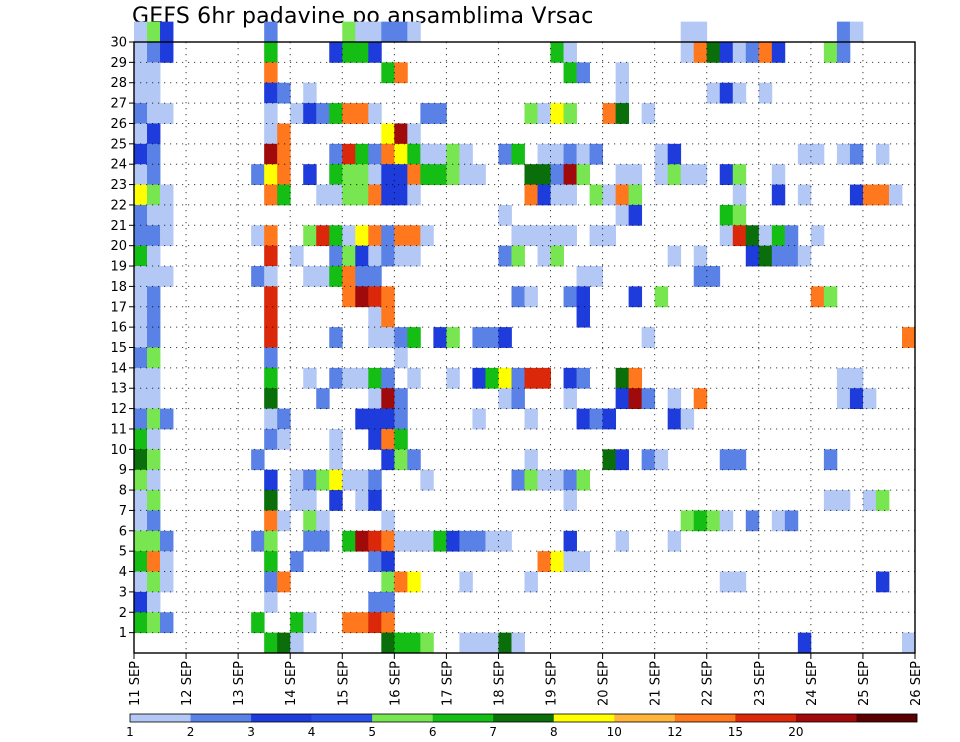 This screenshot has height=742, width=960. Describe the element at coordinates (118, 450) in the screenshot. I see `y-tick-label: 10` at that location.